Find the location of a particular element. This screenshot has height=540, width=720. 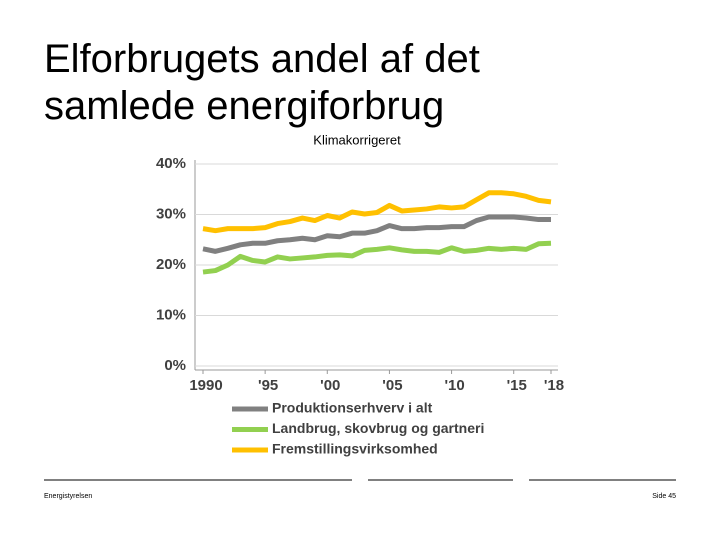

x-tick-label: '15 is located at coordinates (517, 385).